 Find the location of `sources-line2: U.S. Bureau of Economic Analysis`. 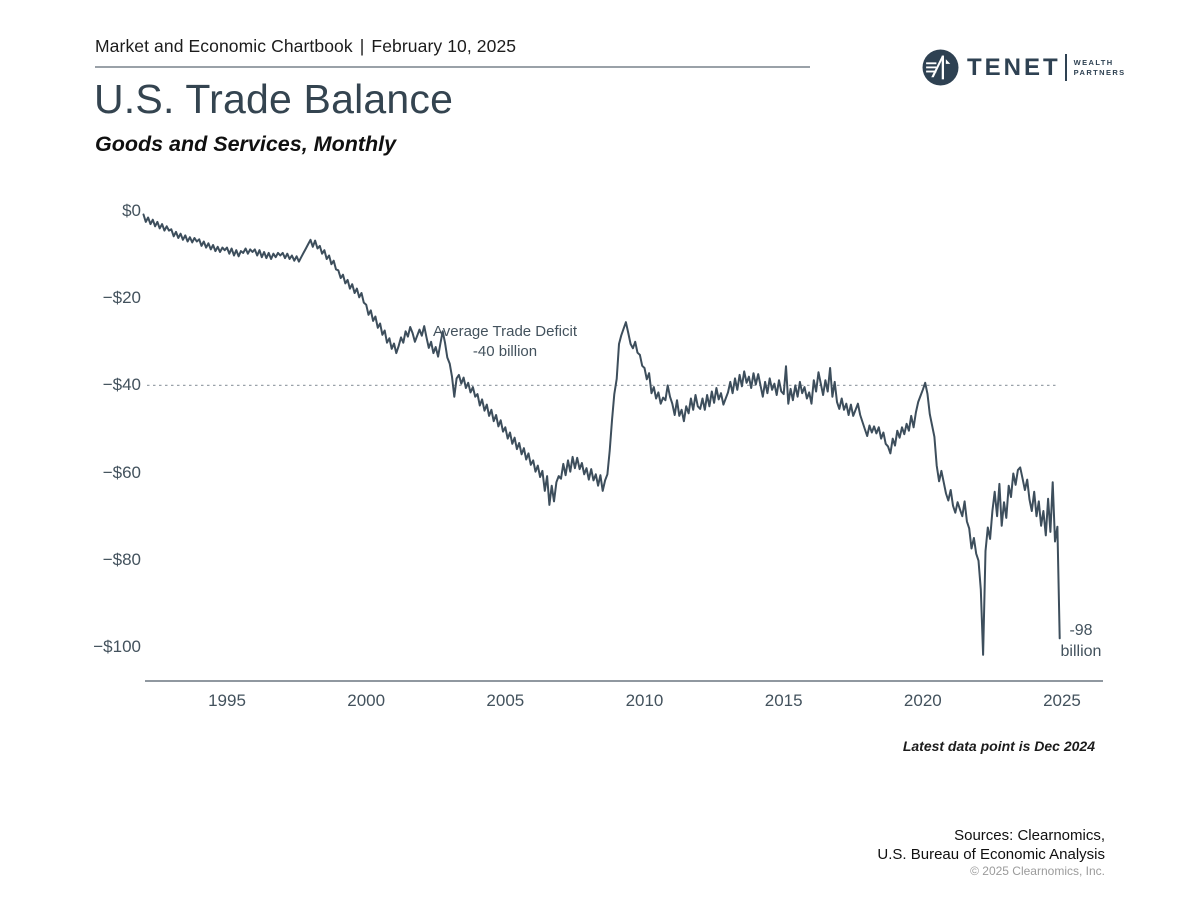

sources-line2: U.S. Bureau of Economic Analysis is located at coordinates (991, 854).